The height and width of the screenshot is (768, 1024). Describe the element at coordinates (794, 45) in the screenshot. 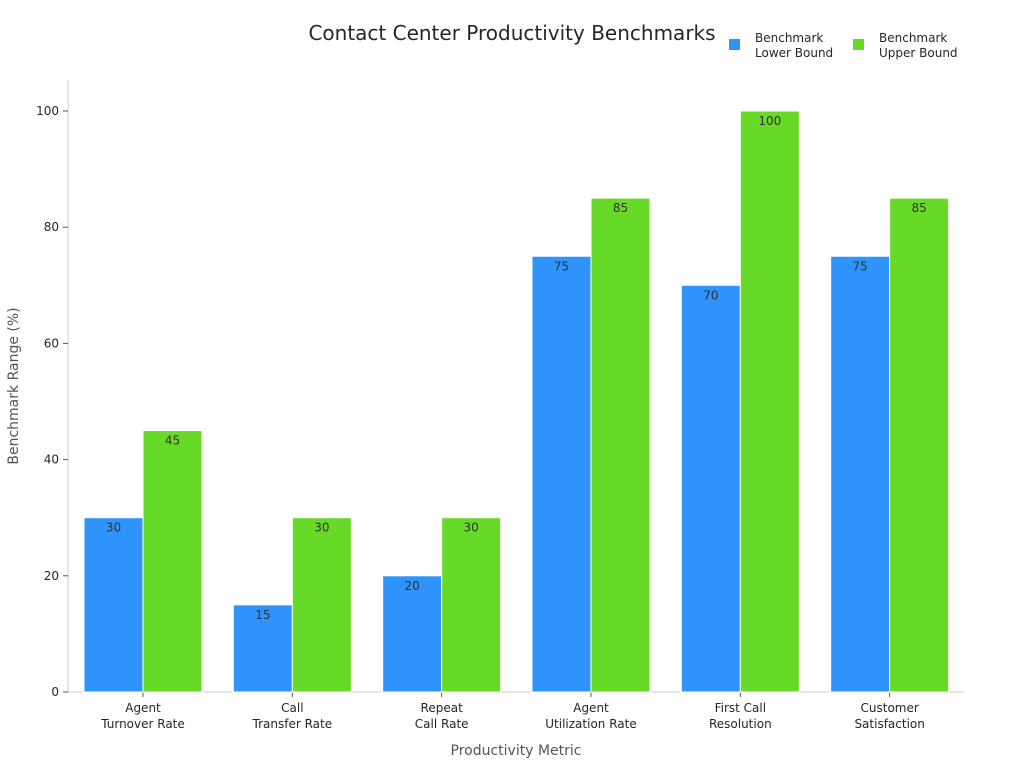

I see `legend-label-lower: Benchmark Lower Bound` at that location.